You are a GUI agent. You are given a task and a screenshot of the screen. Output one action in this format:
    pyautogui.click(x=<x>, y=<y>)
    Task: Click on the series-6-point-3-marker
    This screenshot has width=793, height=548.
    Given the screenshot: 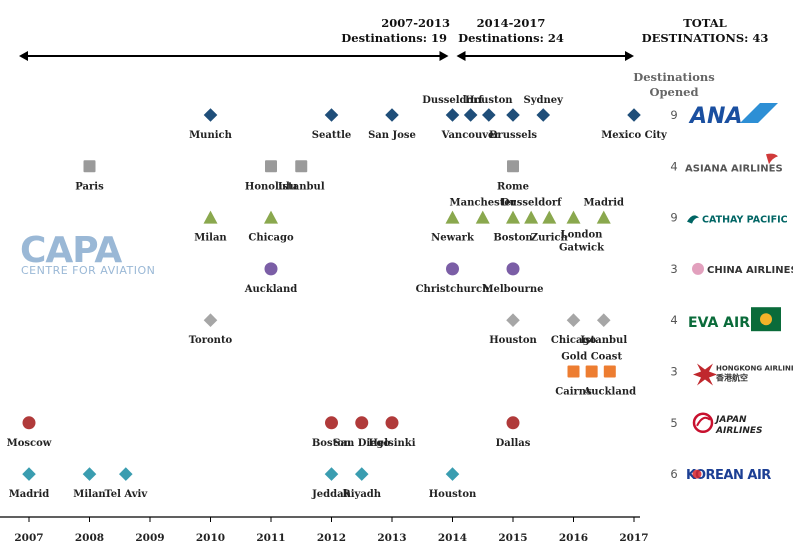 What is the action you would take?
    pyautogui.click(x=609, y=371)
    